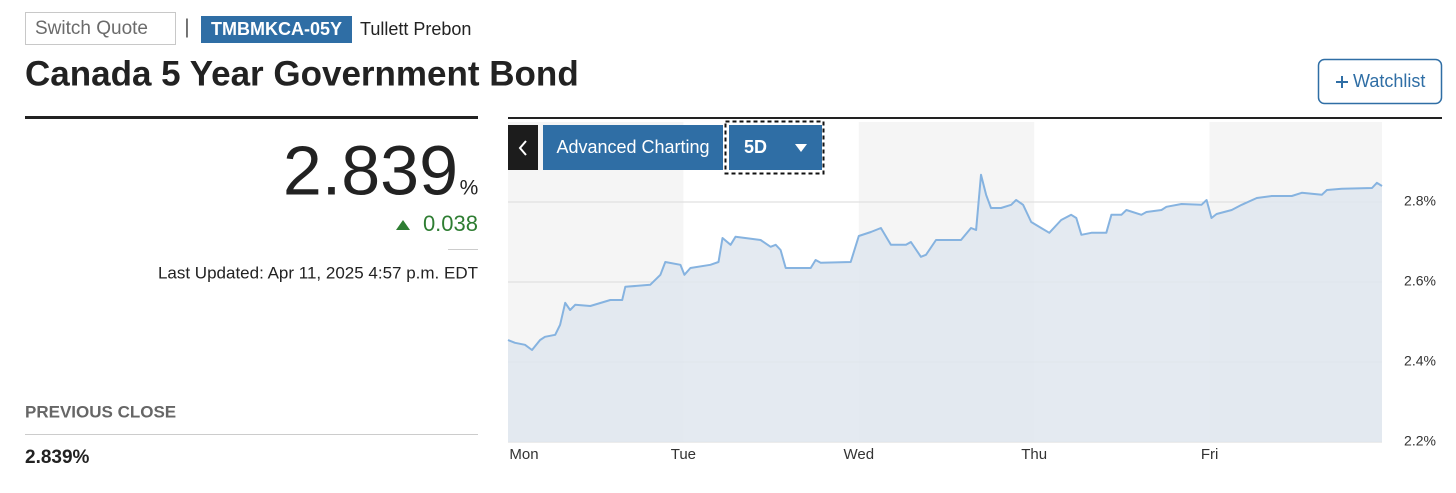  What do you see at coordinates (1420, 361) in the screenshot?
I see `y-tick-label: 2.4%` at bounding box center [1420, 361].